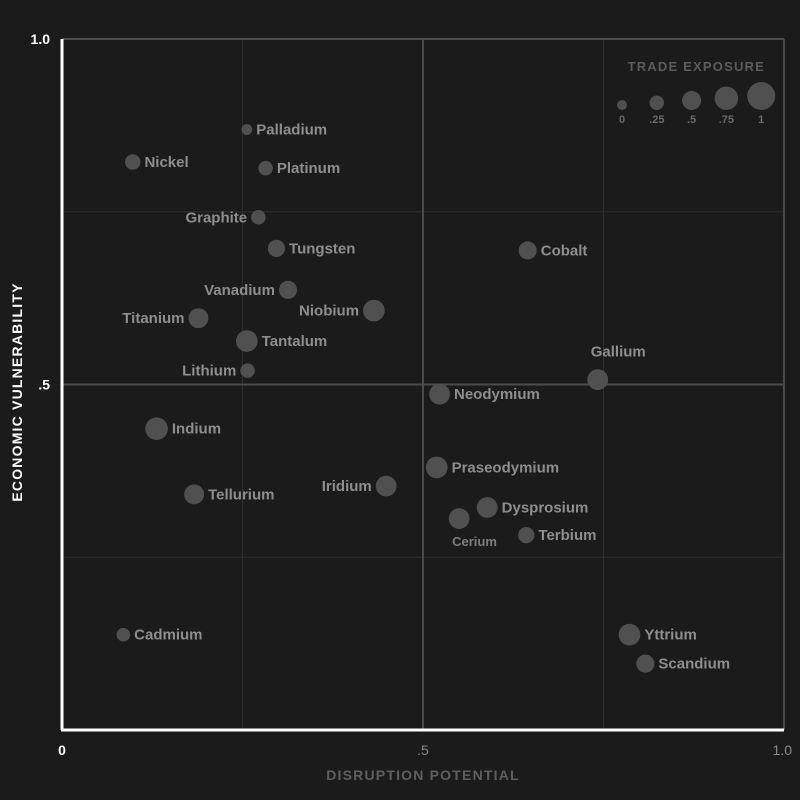 Image resolution: width=800 pixels, height=800 pixels. Describe the element at coordinates (216, 217) in the screenshot. I see `point-label: Graphite` at that location.